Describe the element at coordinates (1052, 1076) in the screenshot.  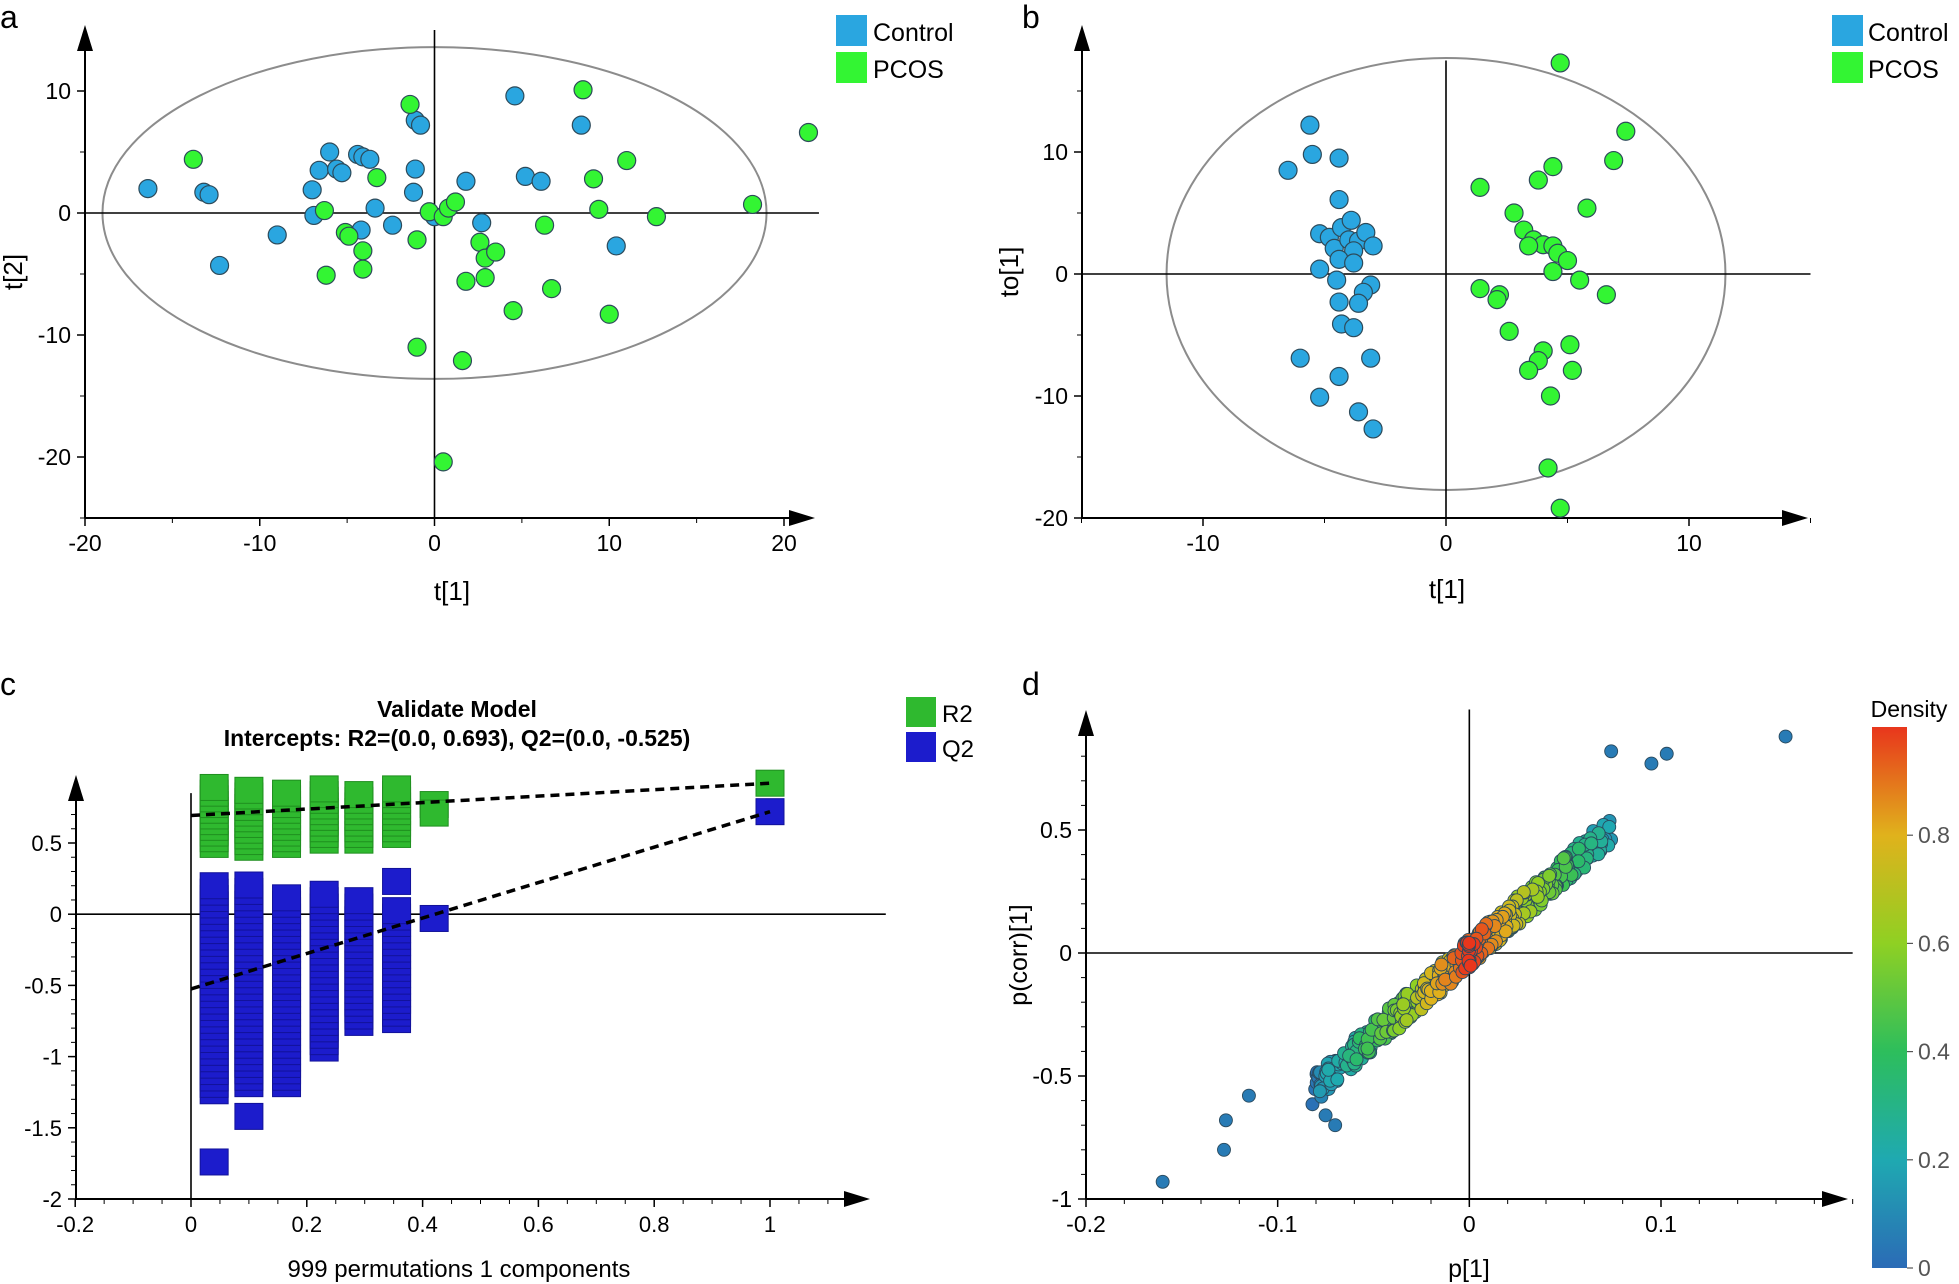
I see `y-tick-label: -0.5` at that location.